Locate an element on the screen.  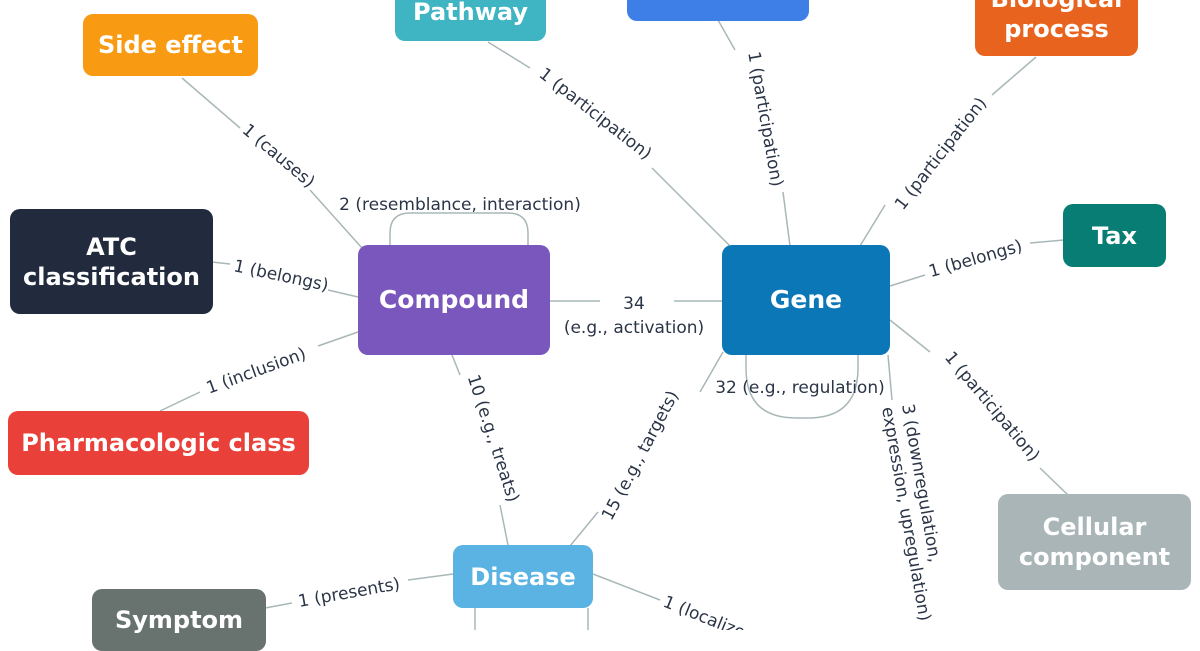
node-cellular-component: Cellular component is located at coordinates (1094, 542).